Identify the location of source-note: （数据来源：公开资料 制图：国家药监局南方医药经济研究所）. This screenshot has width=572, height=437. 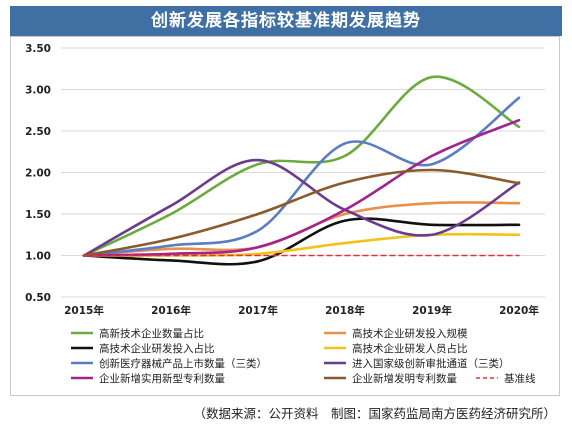
(374, 413).